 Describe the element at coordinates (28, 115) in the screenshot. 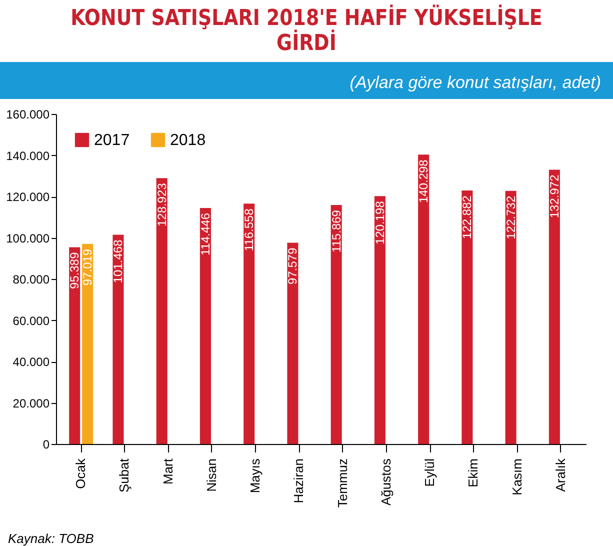

I see `y-tick-label: 160.000` at that location.